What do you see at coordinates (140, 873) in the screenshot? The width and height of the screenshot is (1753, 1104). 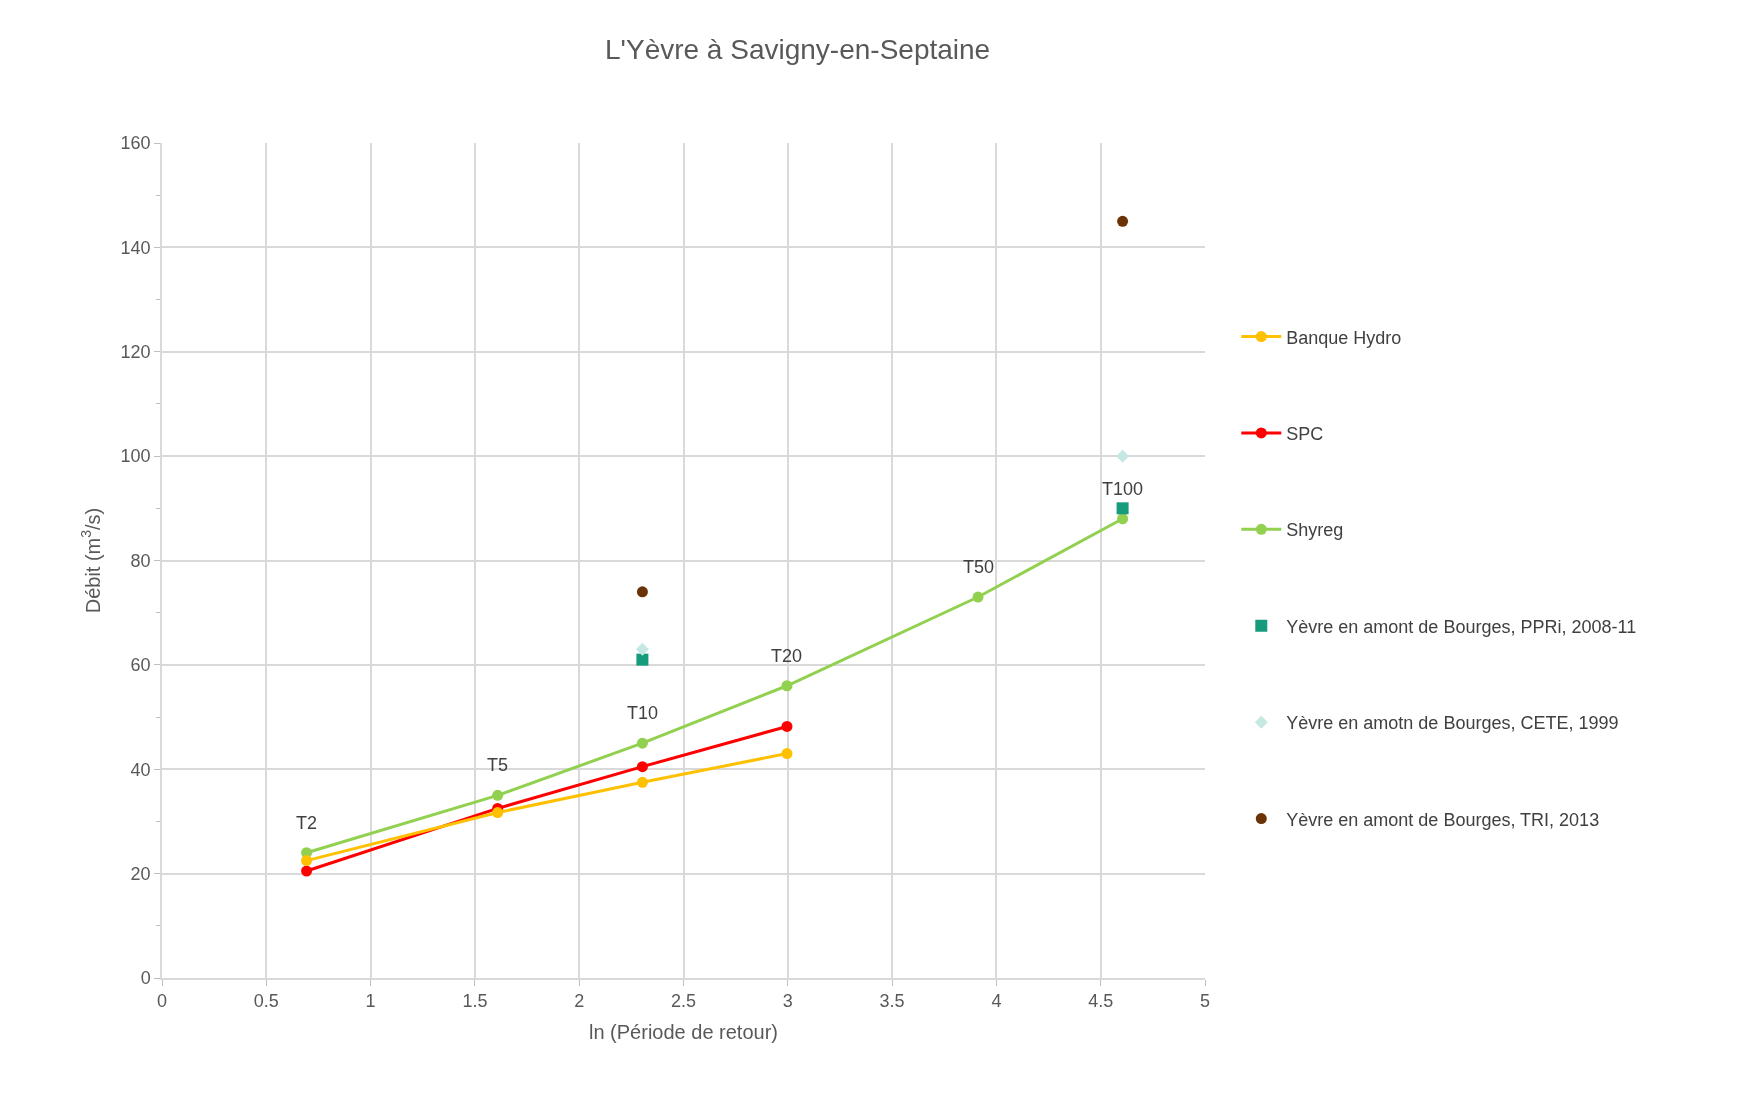 I see `y-tick-label: 20` at bounding box center [140, 873].